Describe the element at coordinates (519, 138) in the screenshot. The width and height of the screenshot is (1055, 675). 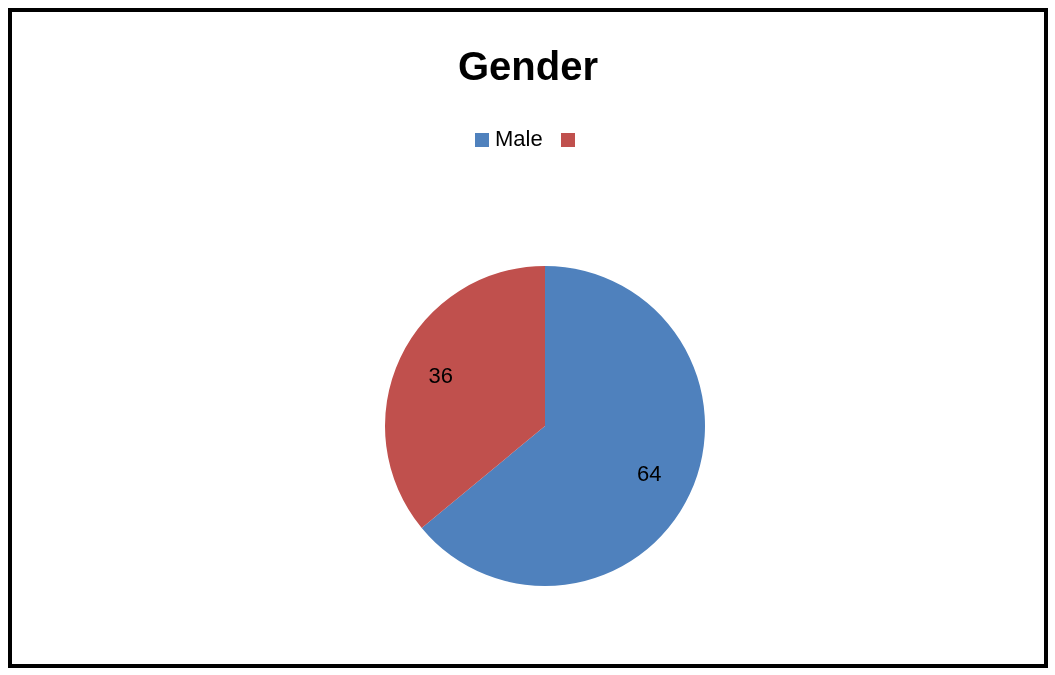
I see `legend-label: Male` at that location.